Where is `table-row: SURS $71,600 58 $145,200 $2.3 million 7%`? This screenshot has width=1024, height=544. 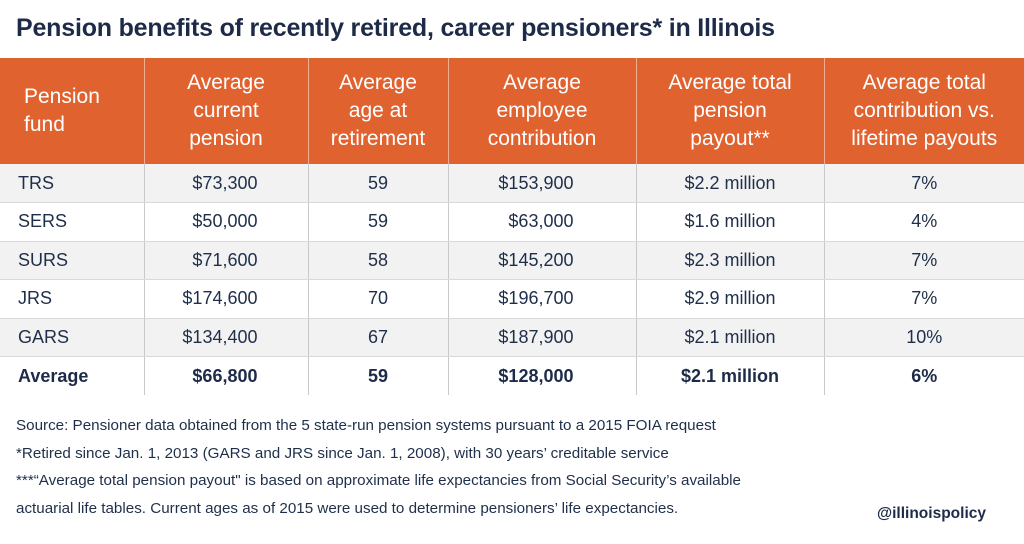 table-row: SURS $71,600 58 $145,200 $2.3 million 7% is located at coordinates (512, 260).